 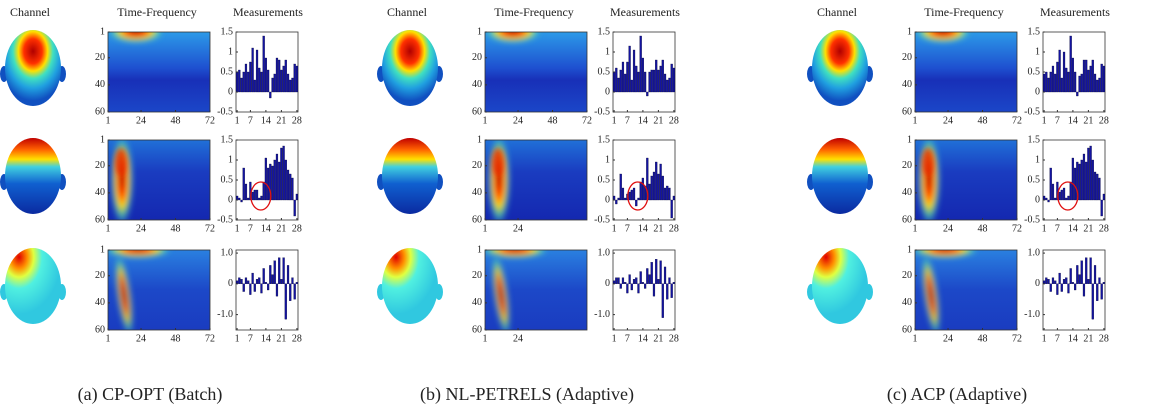 I want to click on x-tick-label: 14, so click(x=266, y=120).